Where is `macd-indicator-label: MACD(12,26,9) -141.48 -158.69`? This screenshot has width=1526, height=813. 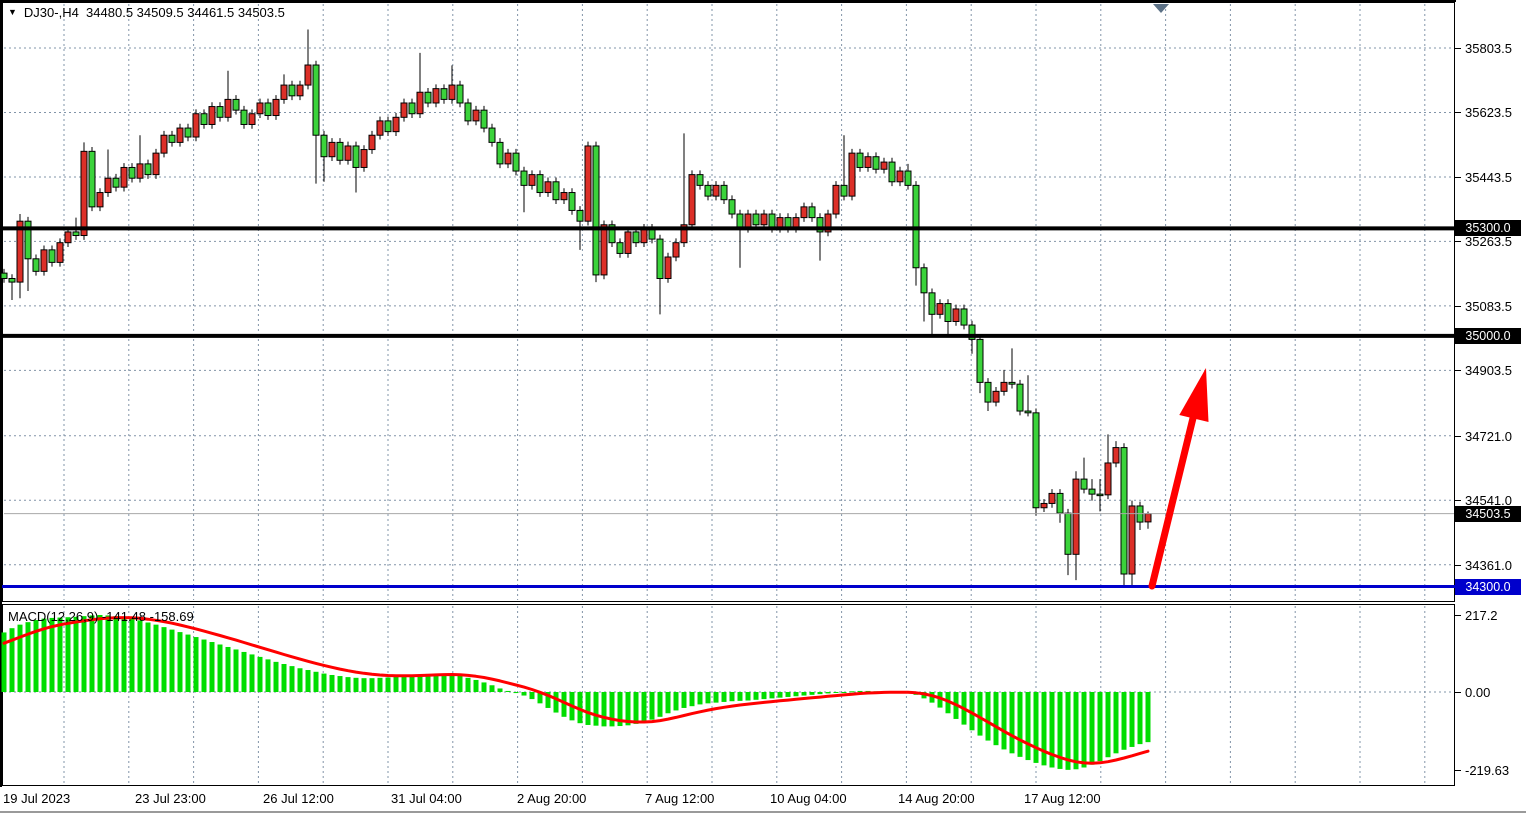
macd-indicator-label: MACD(12,26,9) -141.48 -158.69 is located at coordinates (101, 616).